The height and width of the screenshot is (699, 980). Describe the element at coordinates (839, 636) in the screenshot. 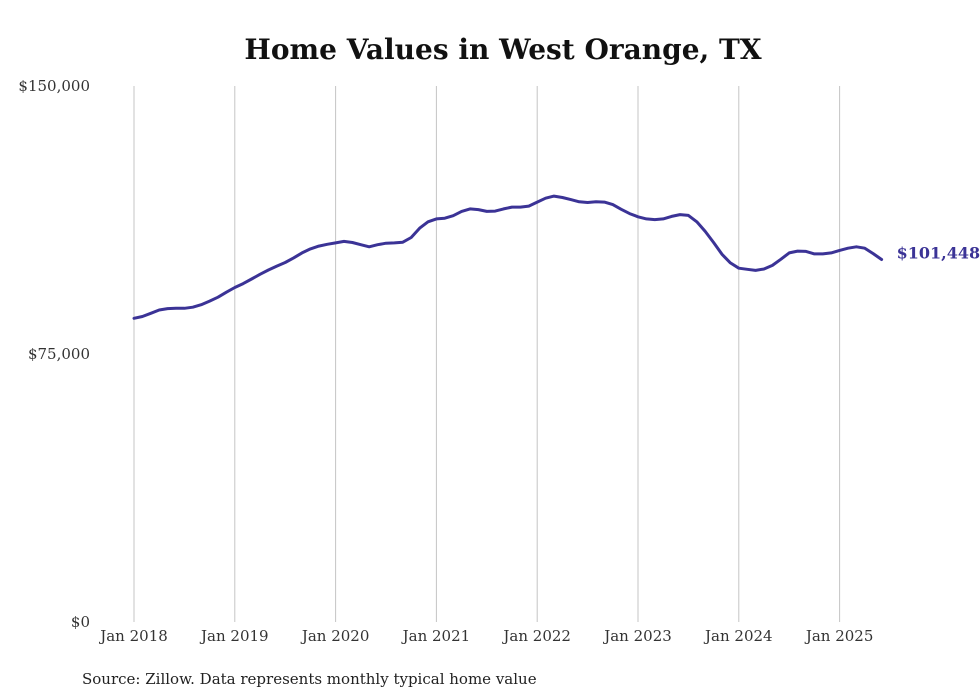

I see `x-tick-label: Jan 2025` at that location.